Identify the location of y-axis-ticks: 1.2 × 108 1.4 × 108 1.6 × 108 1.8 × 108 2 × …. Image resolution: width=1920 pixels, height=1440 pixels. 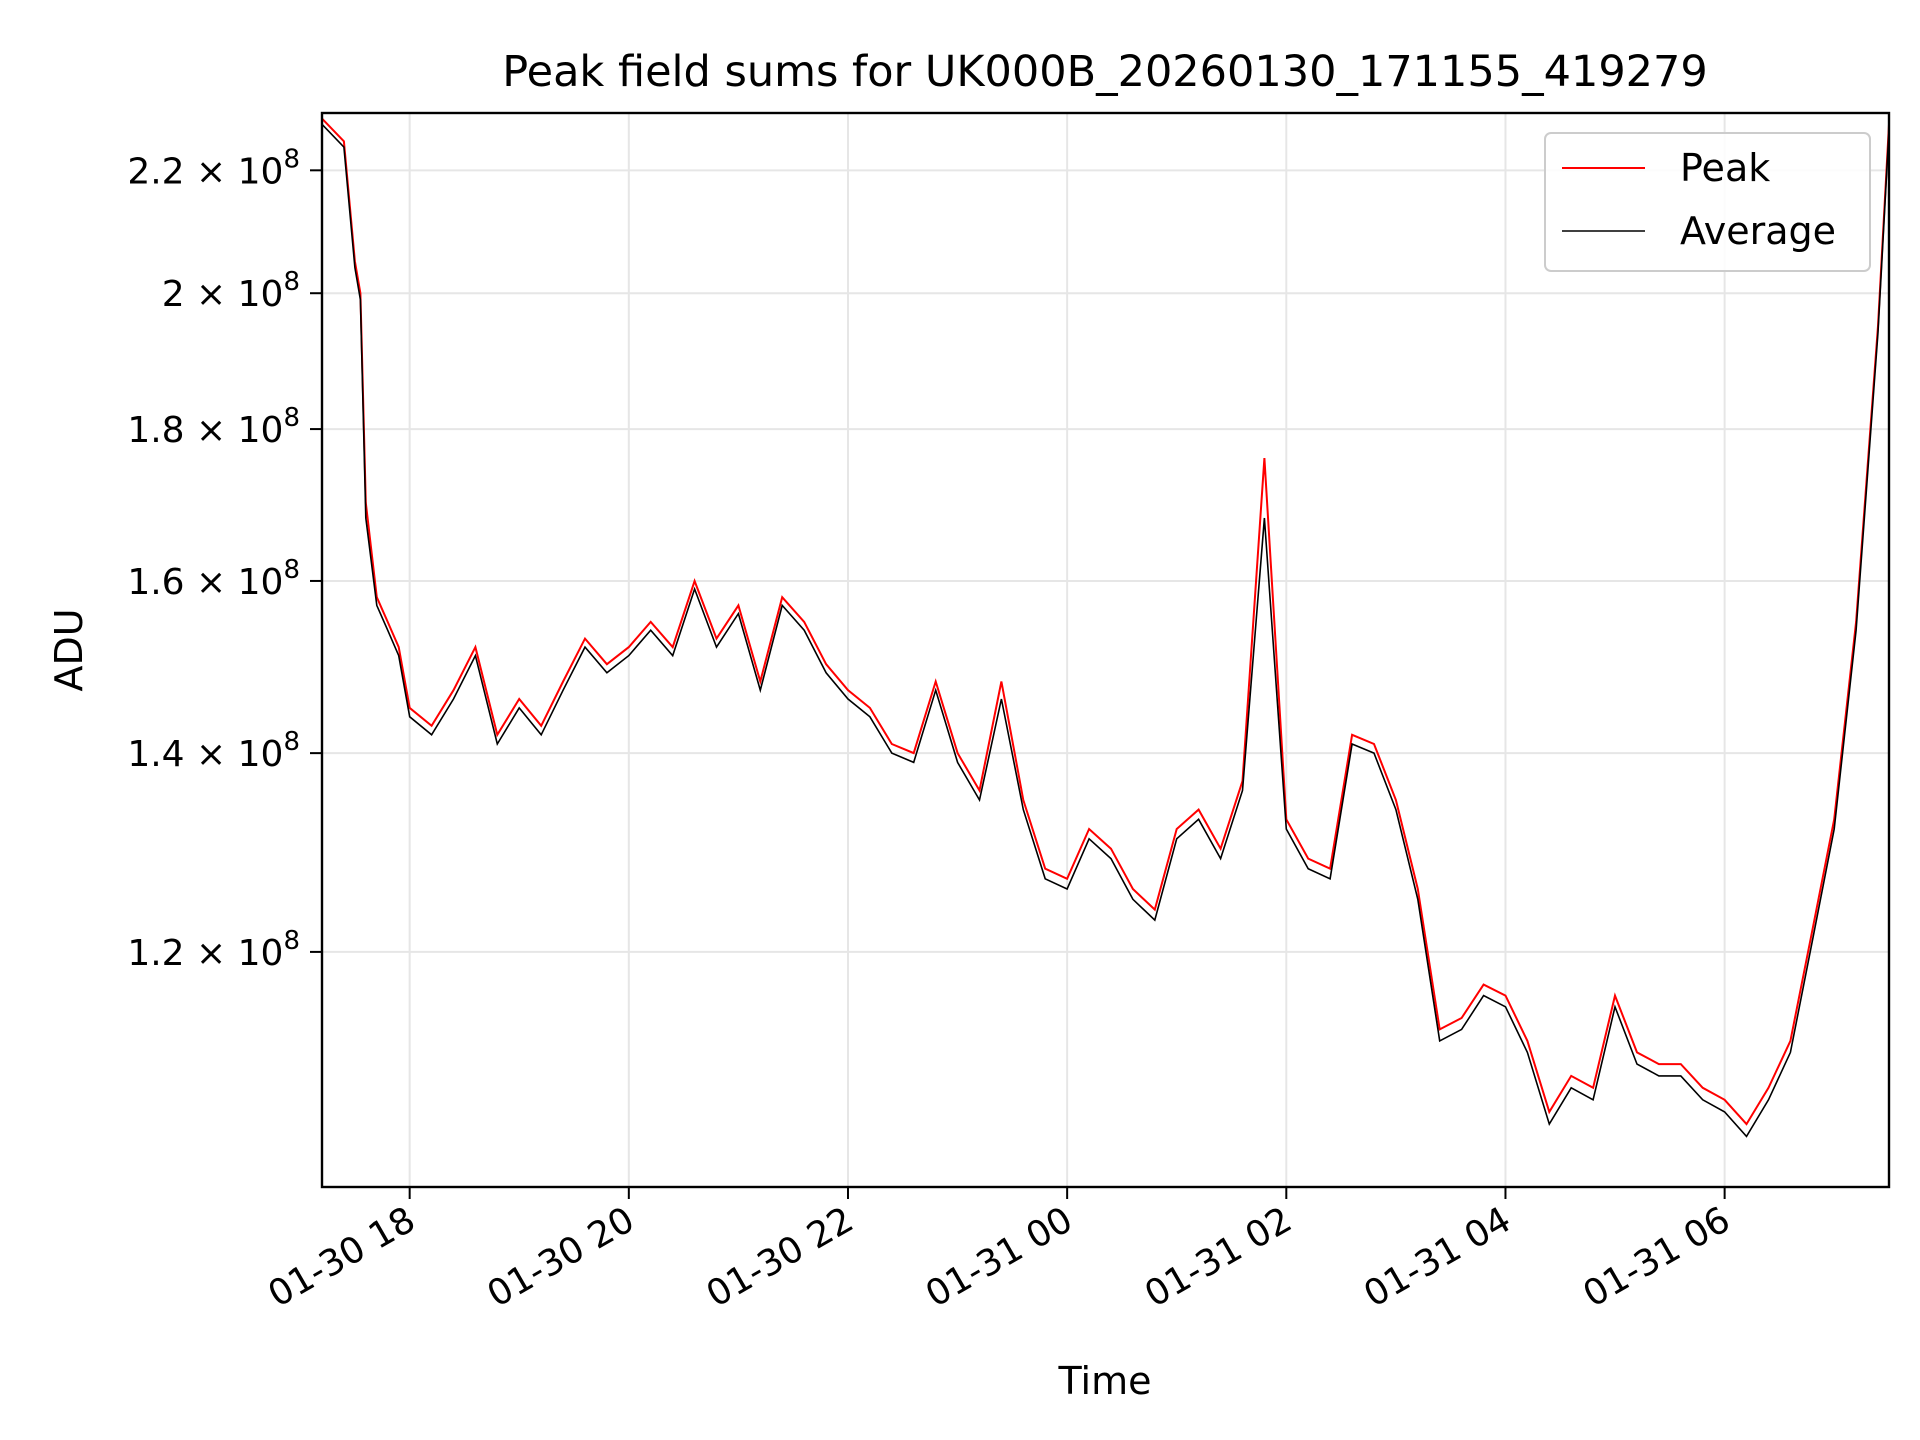
(224, 559).